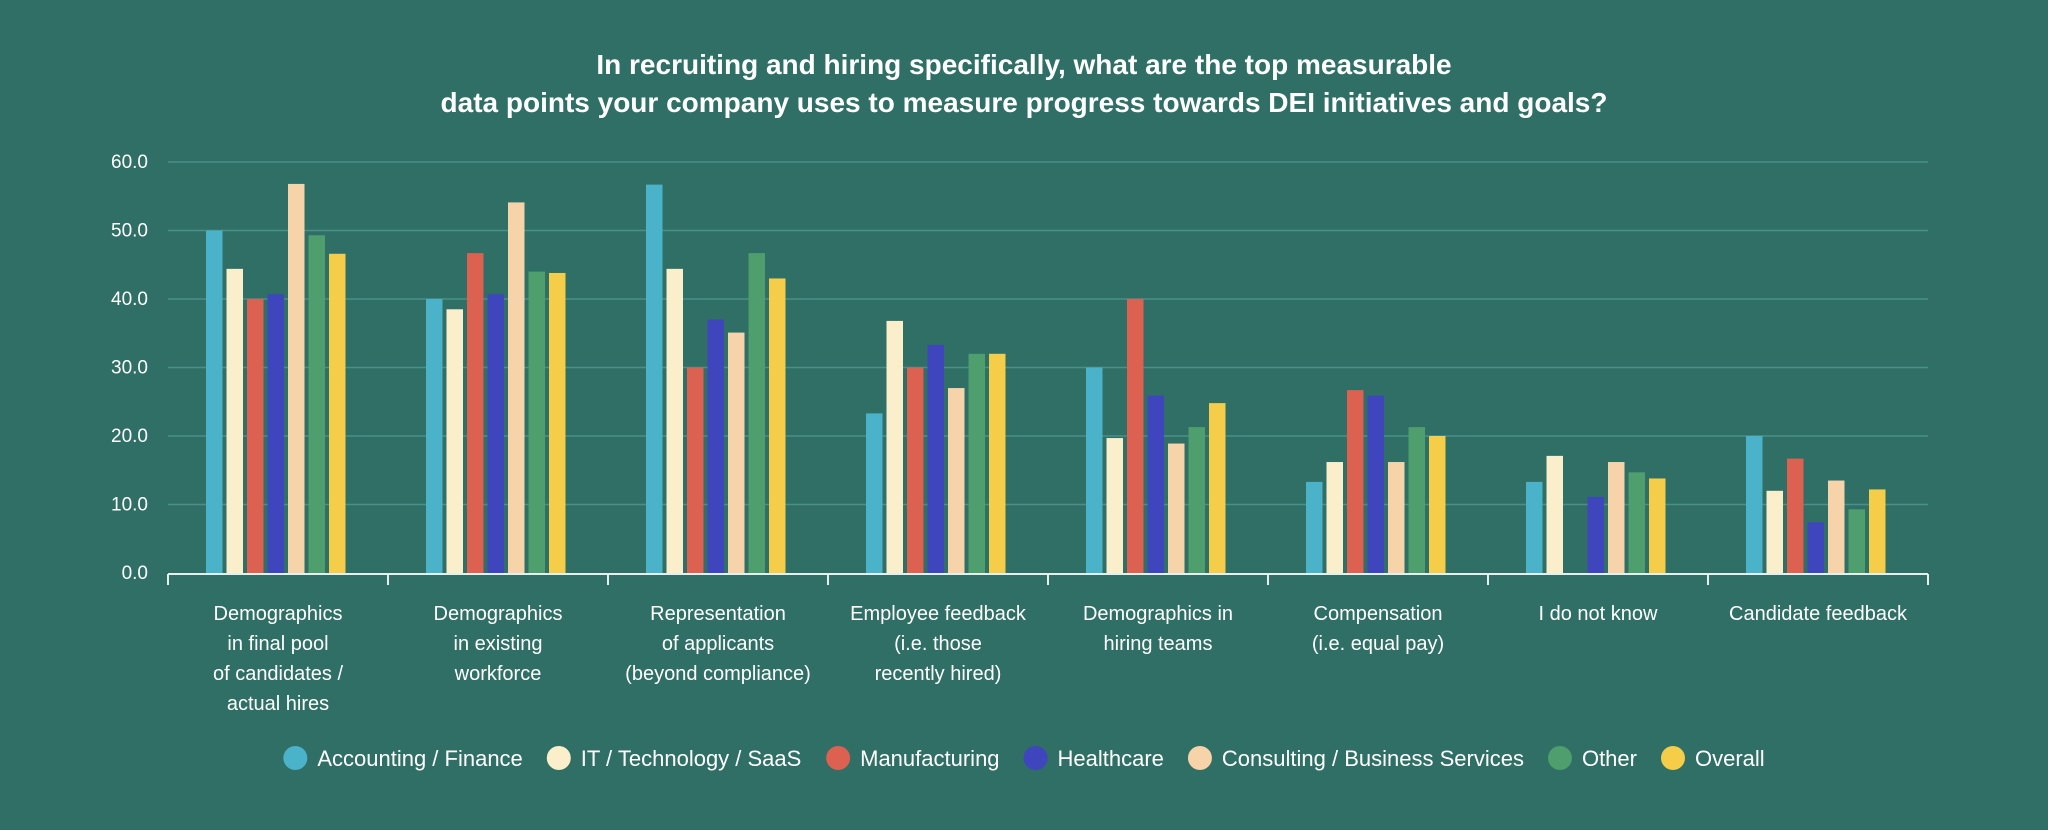  Describe the element at coordinates (1378, 614) in the screenshot. I see `x-tick-label: Compensation` at that location.